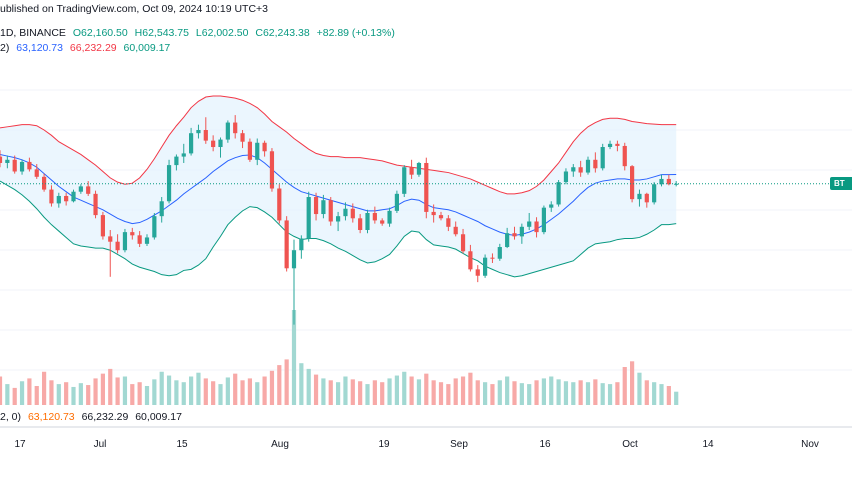 This screenshot has height=485, width=852. I want to click on volume-legend: 2, 0) 63,120.73 66,232.29 60,009.17, so click(93, 417).